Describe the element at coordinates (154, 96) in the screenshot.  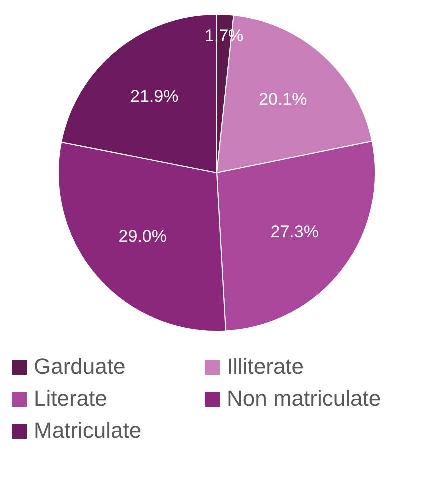
I see `data-label: 21.9%` at that location.